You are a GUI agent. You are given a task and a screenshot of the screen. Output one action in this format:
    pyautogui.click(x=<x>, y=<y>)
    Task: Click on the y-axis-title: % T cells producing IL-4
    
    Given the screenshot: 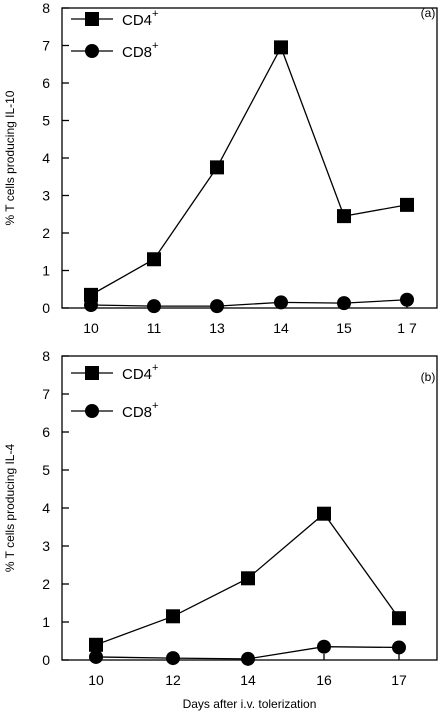 What is the action you would take?
    pyautogui.click(x=10, y=508)
    